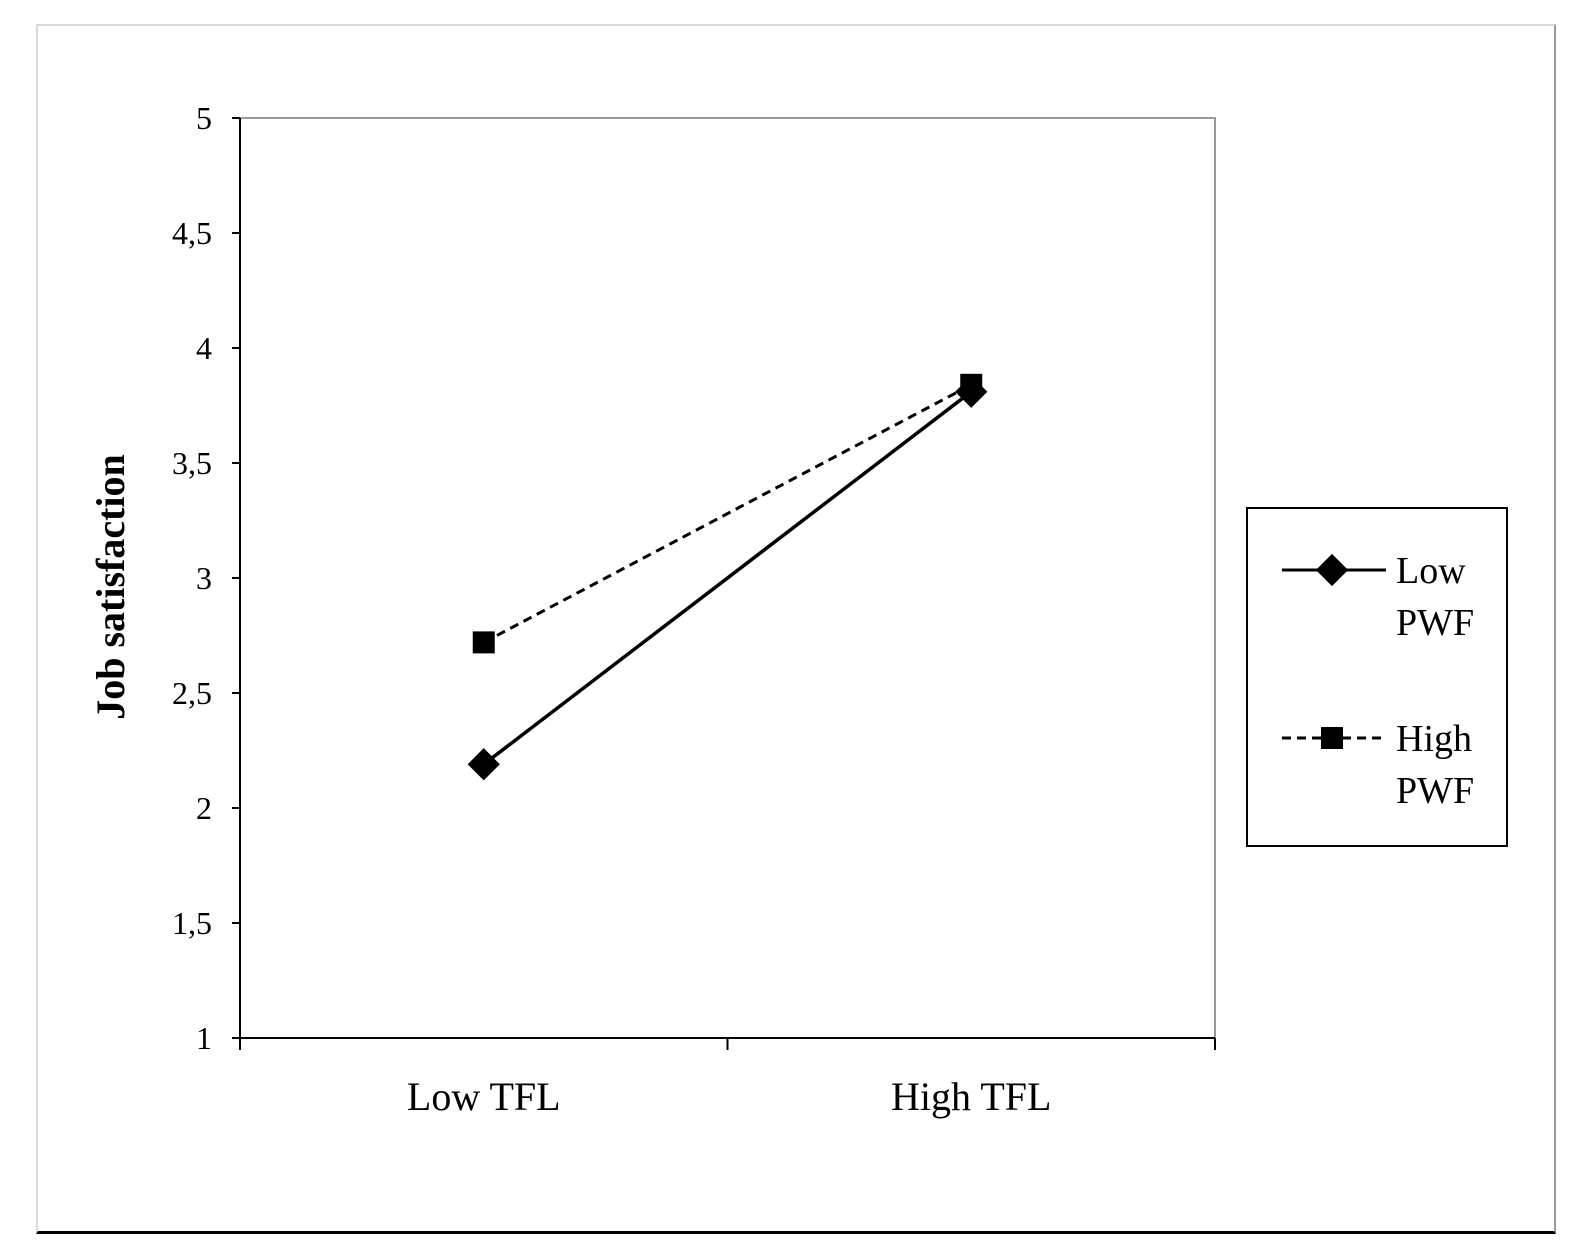 This screenshot has width=1580, height=1244. Describe the element at coordinates (192, 463) in the screenshot. I see `y-tick-label: 3,5` at that location.